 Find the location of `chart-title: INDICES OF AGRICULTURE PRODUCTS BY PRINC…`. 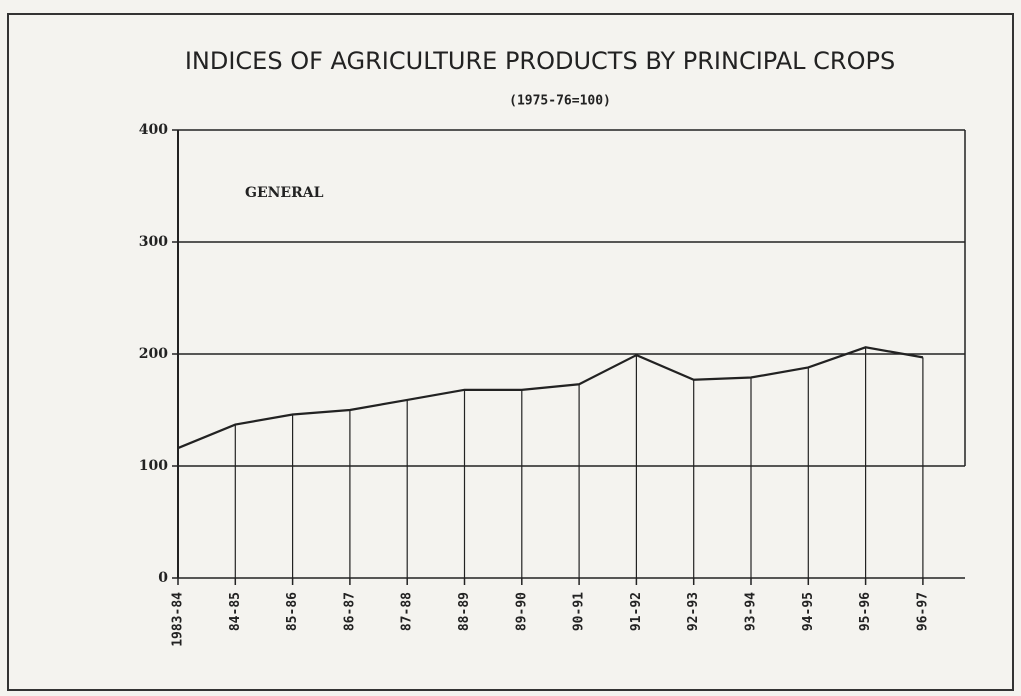

chart-title: INDICES OF AGRICULTURE PRODUCTS BY PRINC… is located at coordinates (540, 61).